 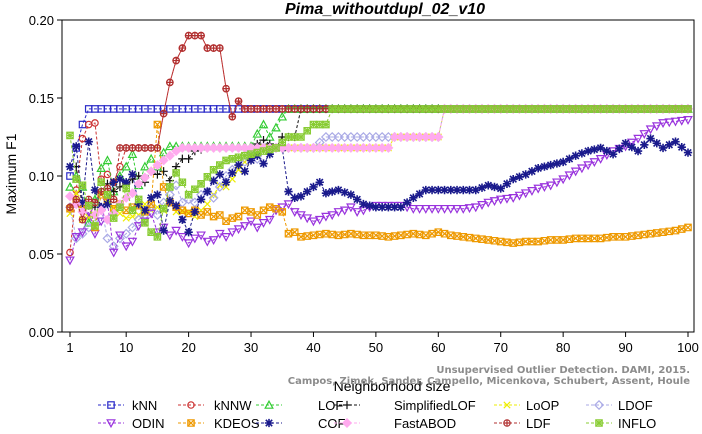 I want to click on x-tick-label: 1, so click(x=69, y=347).